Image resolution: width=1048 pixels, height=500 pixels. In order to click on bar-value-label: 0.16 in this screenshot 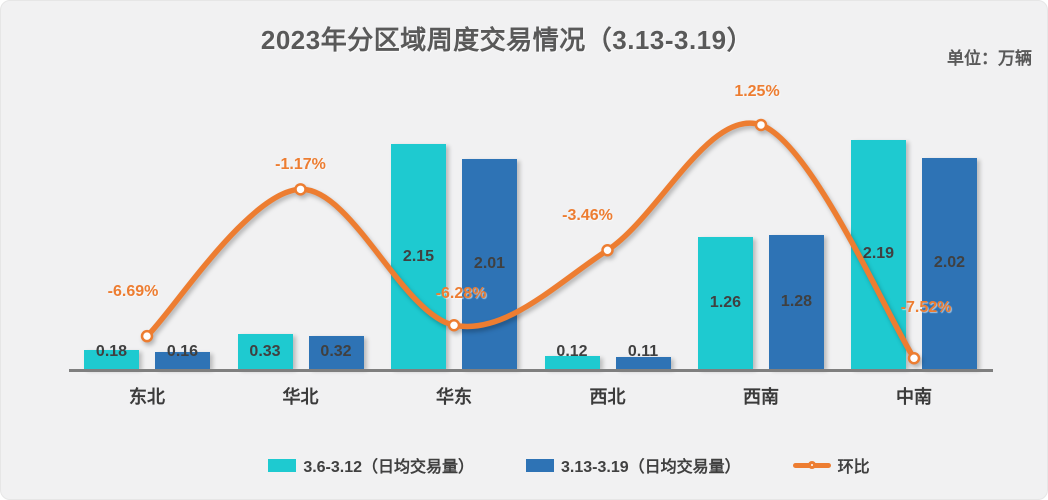, I will do `click(182, 351)`.